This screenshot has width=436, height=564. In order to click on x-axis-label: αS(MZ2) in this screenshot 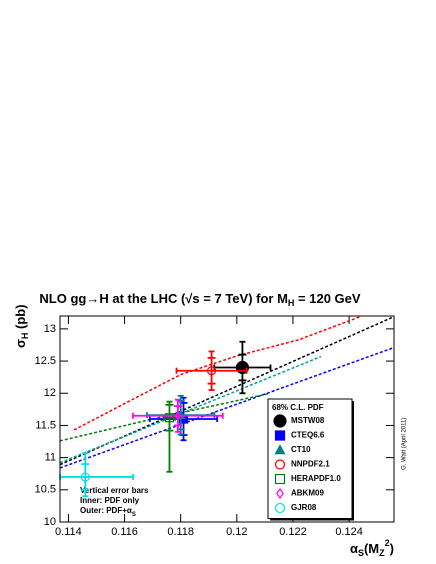, I will do `click(372, 548)`.